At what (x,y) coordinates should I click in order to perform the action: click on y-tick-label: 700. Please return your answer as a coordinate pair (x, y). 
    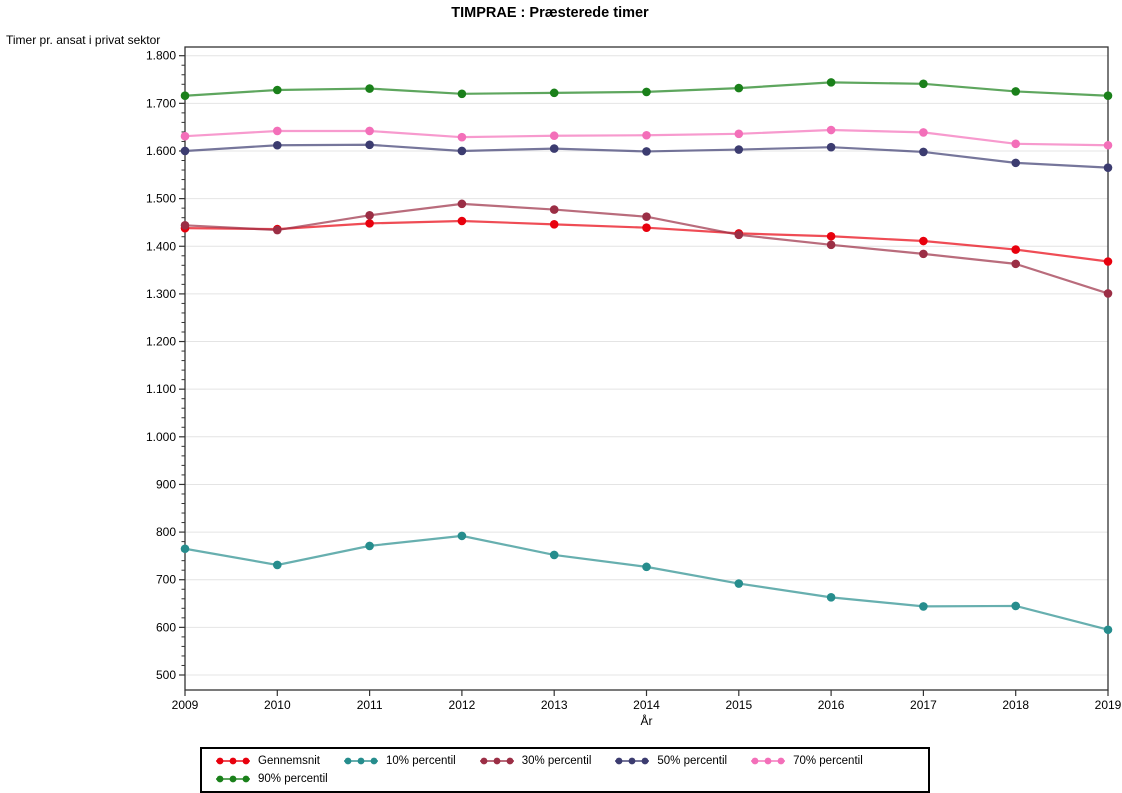
    Looking at the image, I should click on (166, 580).